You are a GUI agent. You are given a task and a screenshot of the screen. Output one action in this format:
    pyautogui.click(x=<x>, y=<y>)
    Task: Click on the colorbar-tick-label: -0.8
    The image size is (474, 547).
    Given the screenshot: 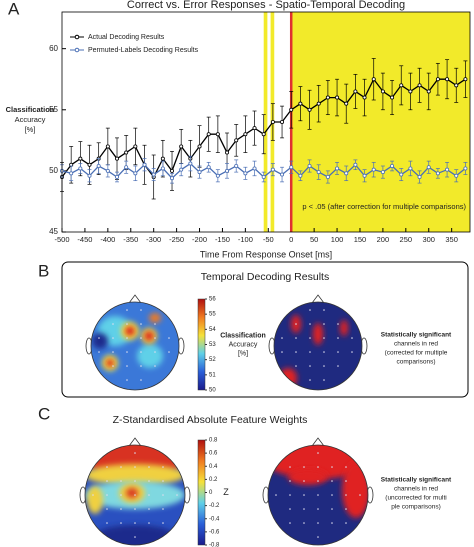 What is the action you would take?
    pyautogui.click(x=214, y=545)
    